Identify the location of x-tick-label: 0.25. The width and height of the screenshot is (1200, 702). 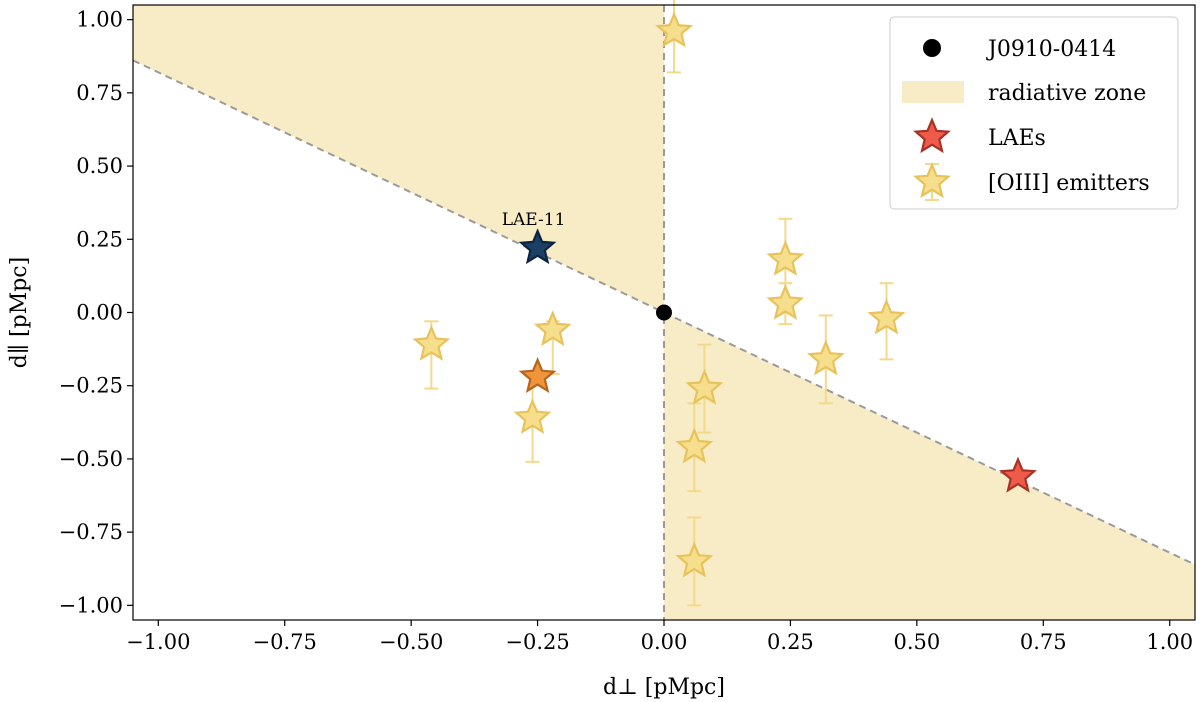
(790, 642).